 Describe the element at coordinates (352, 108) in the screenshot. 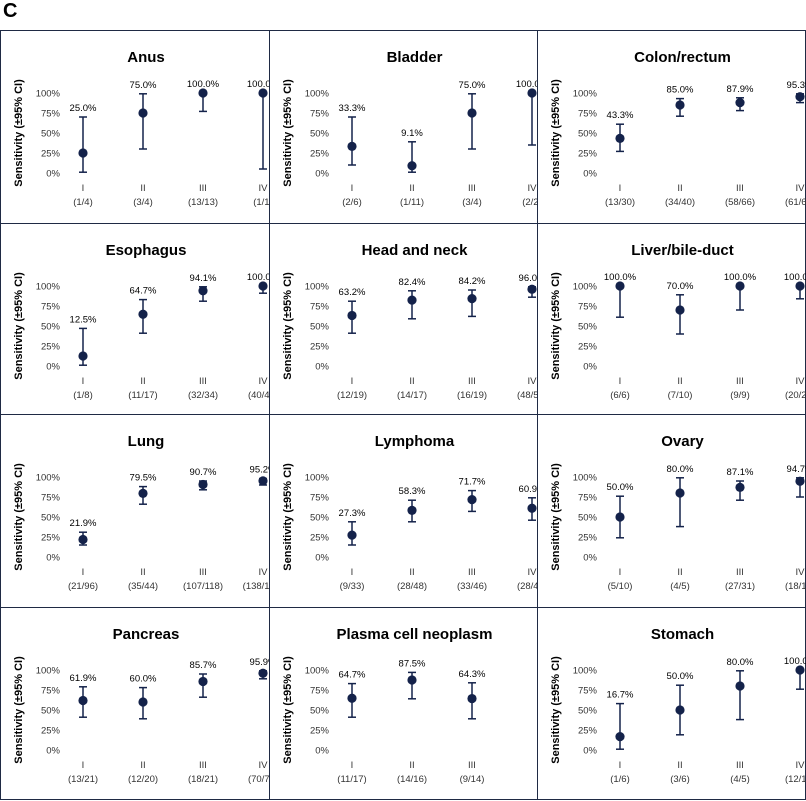

I see `data-label: 33.3%` at that location.